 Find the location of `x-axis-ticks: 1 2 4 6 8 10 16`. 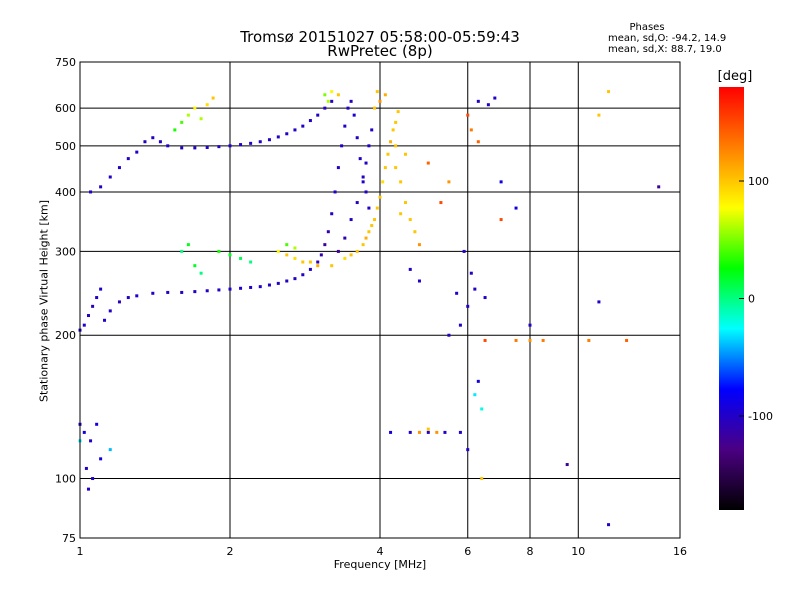

x-axis-ticks: 1 2 4 6 8 10 16 is located at coordinates (382, 551).